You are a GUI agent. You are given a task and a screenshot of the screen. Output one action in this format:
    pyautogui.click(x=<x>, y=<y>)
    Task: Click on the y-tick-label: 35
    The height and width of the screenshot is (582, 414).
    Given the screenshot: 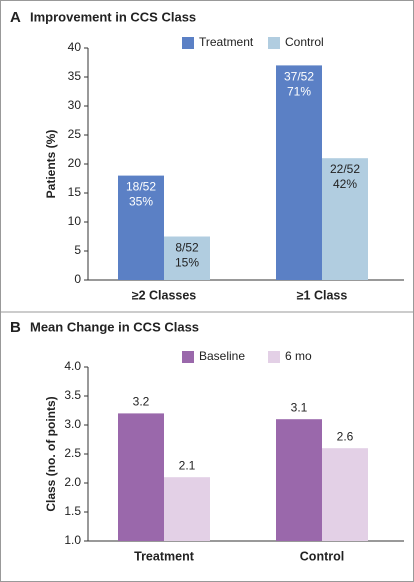 What is the action you would take?
    pyautogui.click(x=75, y=76)
    